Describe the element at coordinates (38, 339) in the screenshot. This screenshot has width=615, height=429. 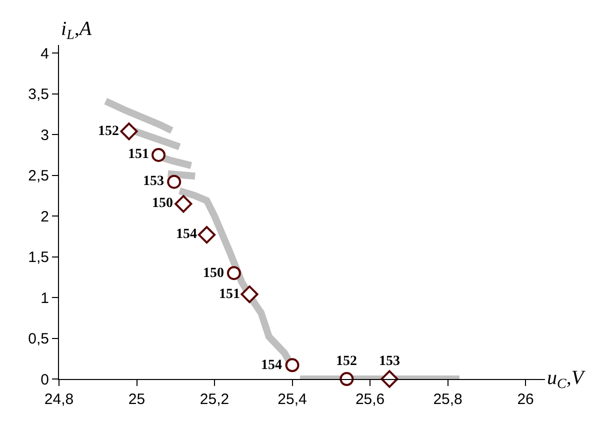
I see `y-tick-label: 0,5` at that location.